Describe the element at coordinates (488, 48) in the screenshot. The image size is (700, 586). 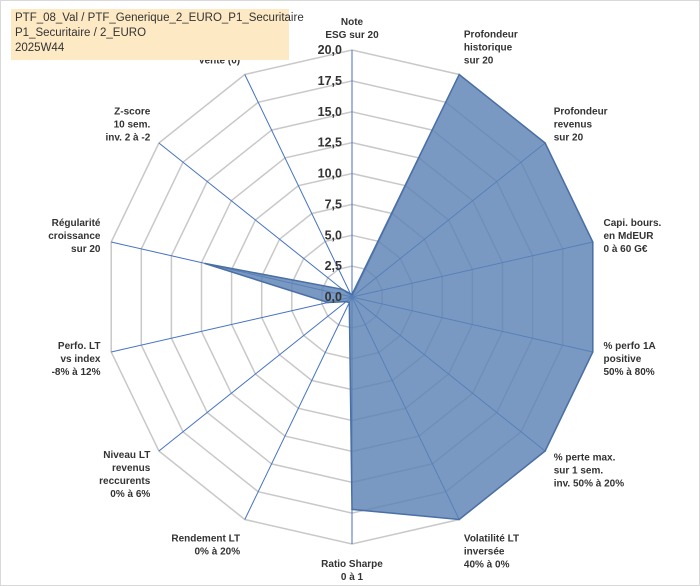
I see `category-label-line: historique` at that location.